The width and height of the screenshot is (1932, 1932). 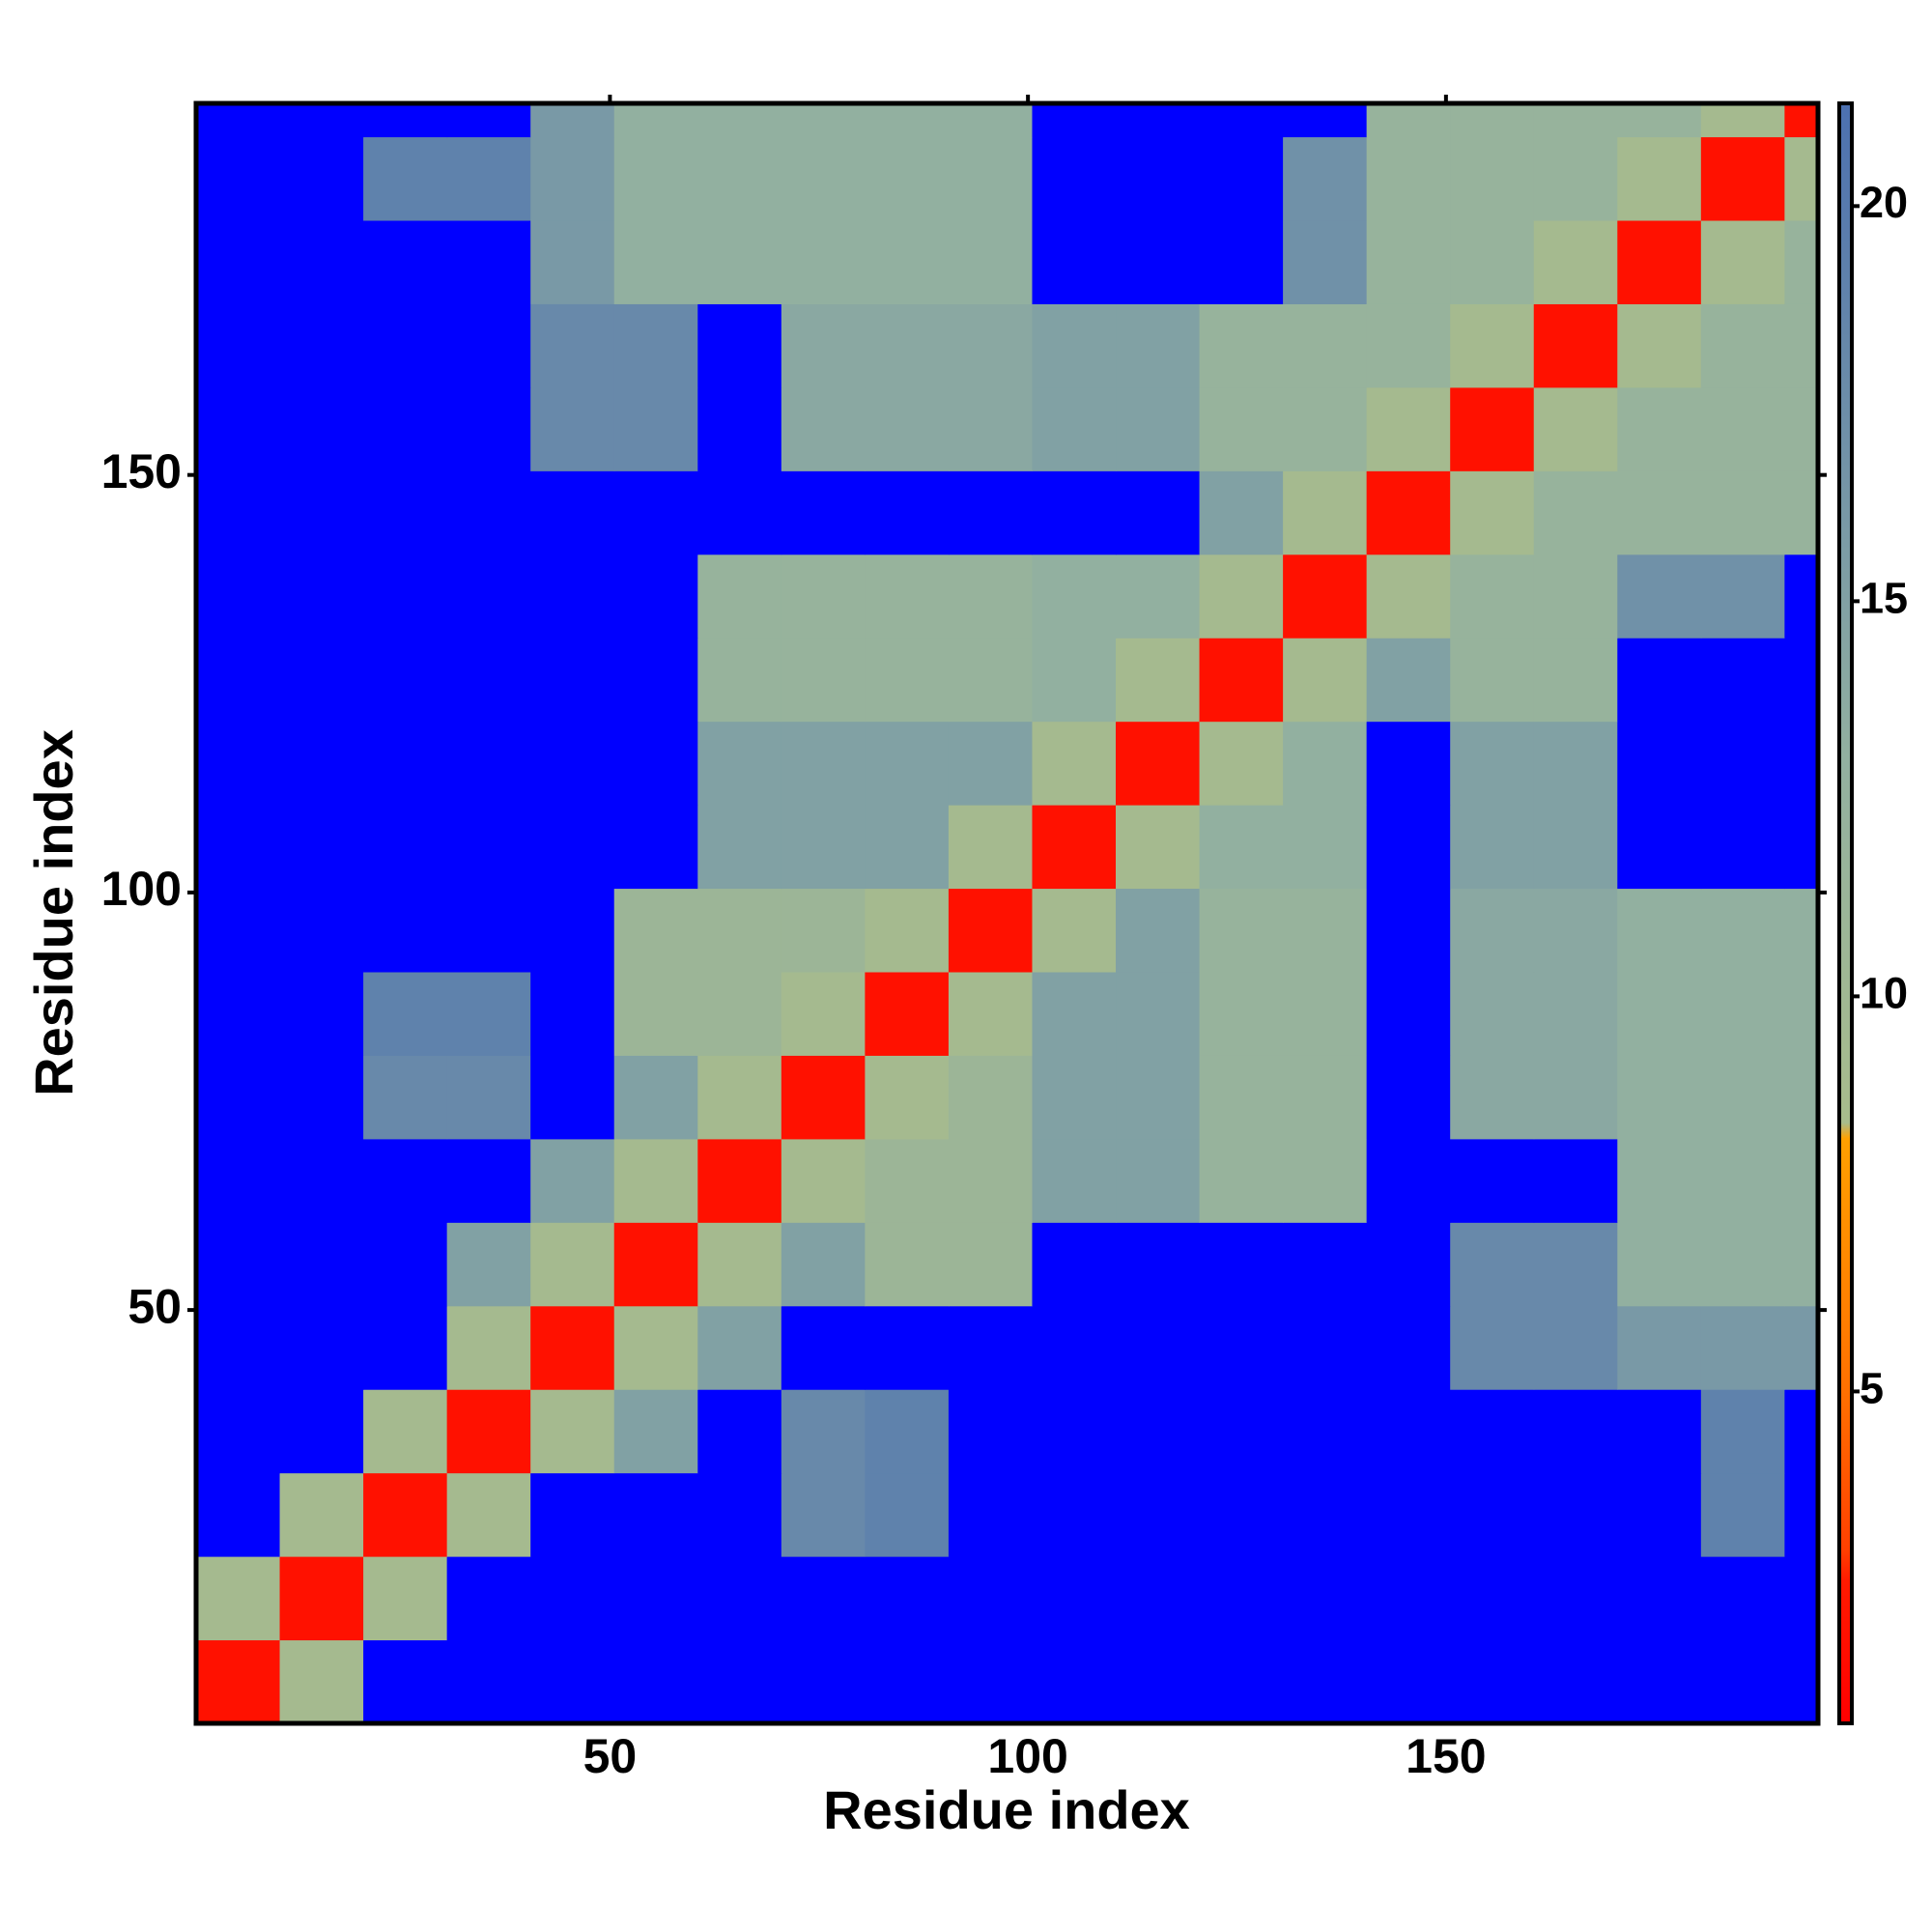 I want to click on y-tick-label: 100, so click(x=141, y=889).